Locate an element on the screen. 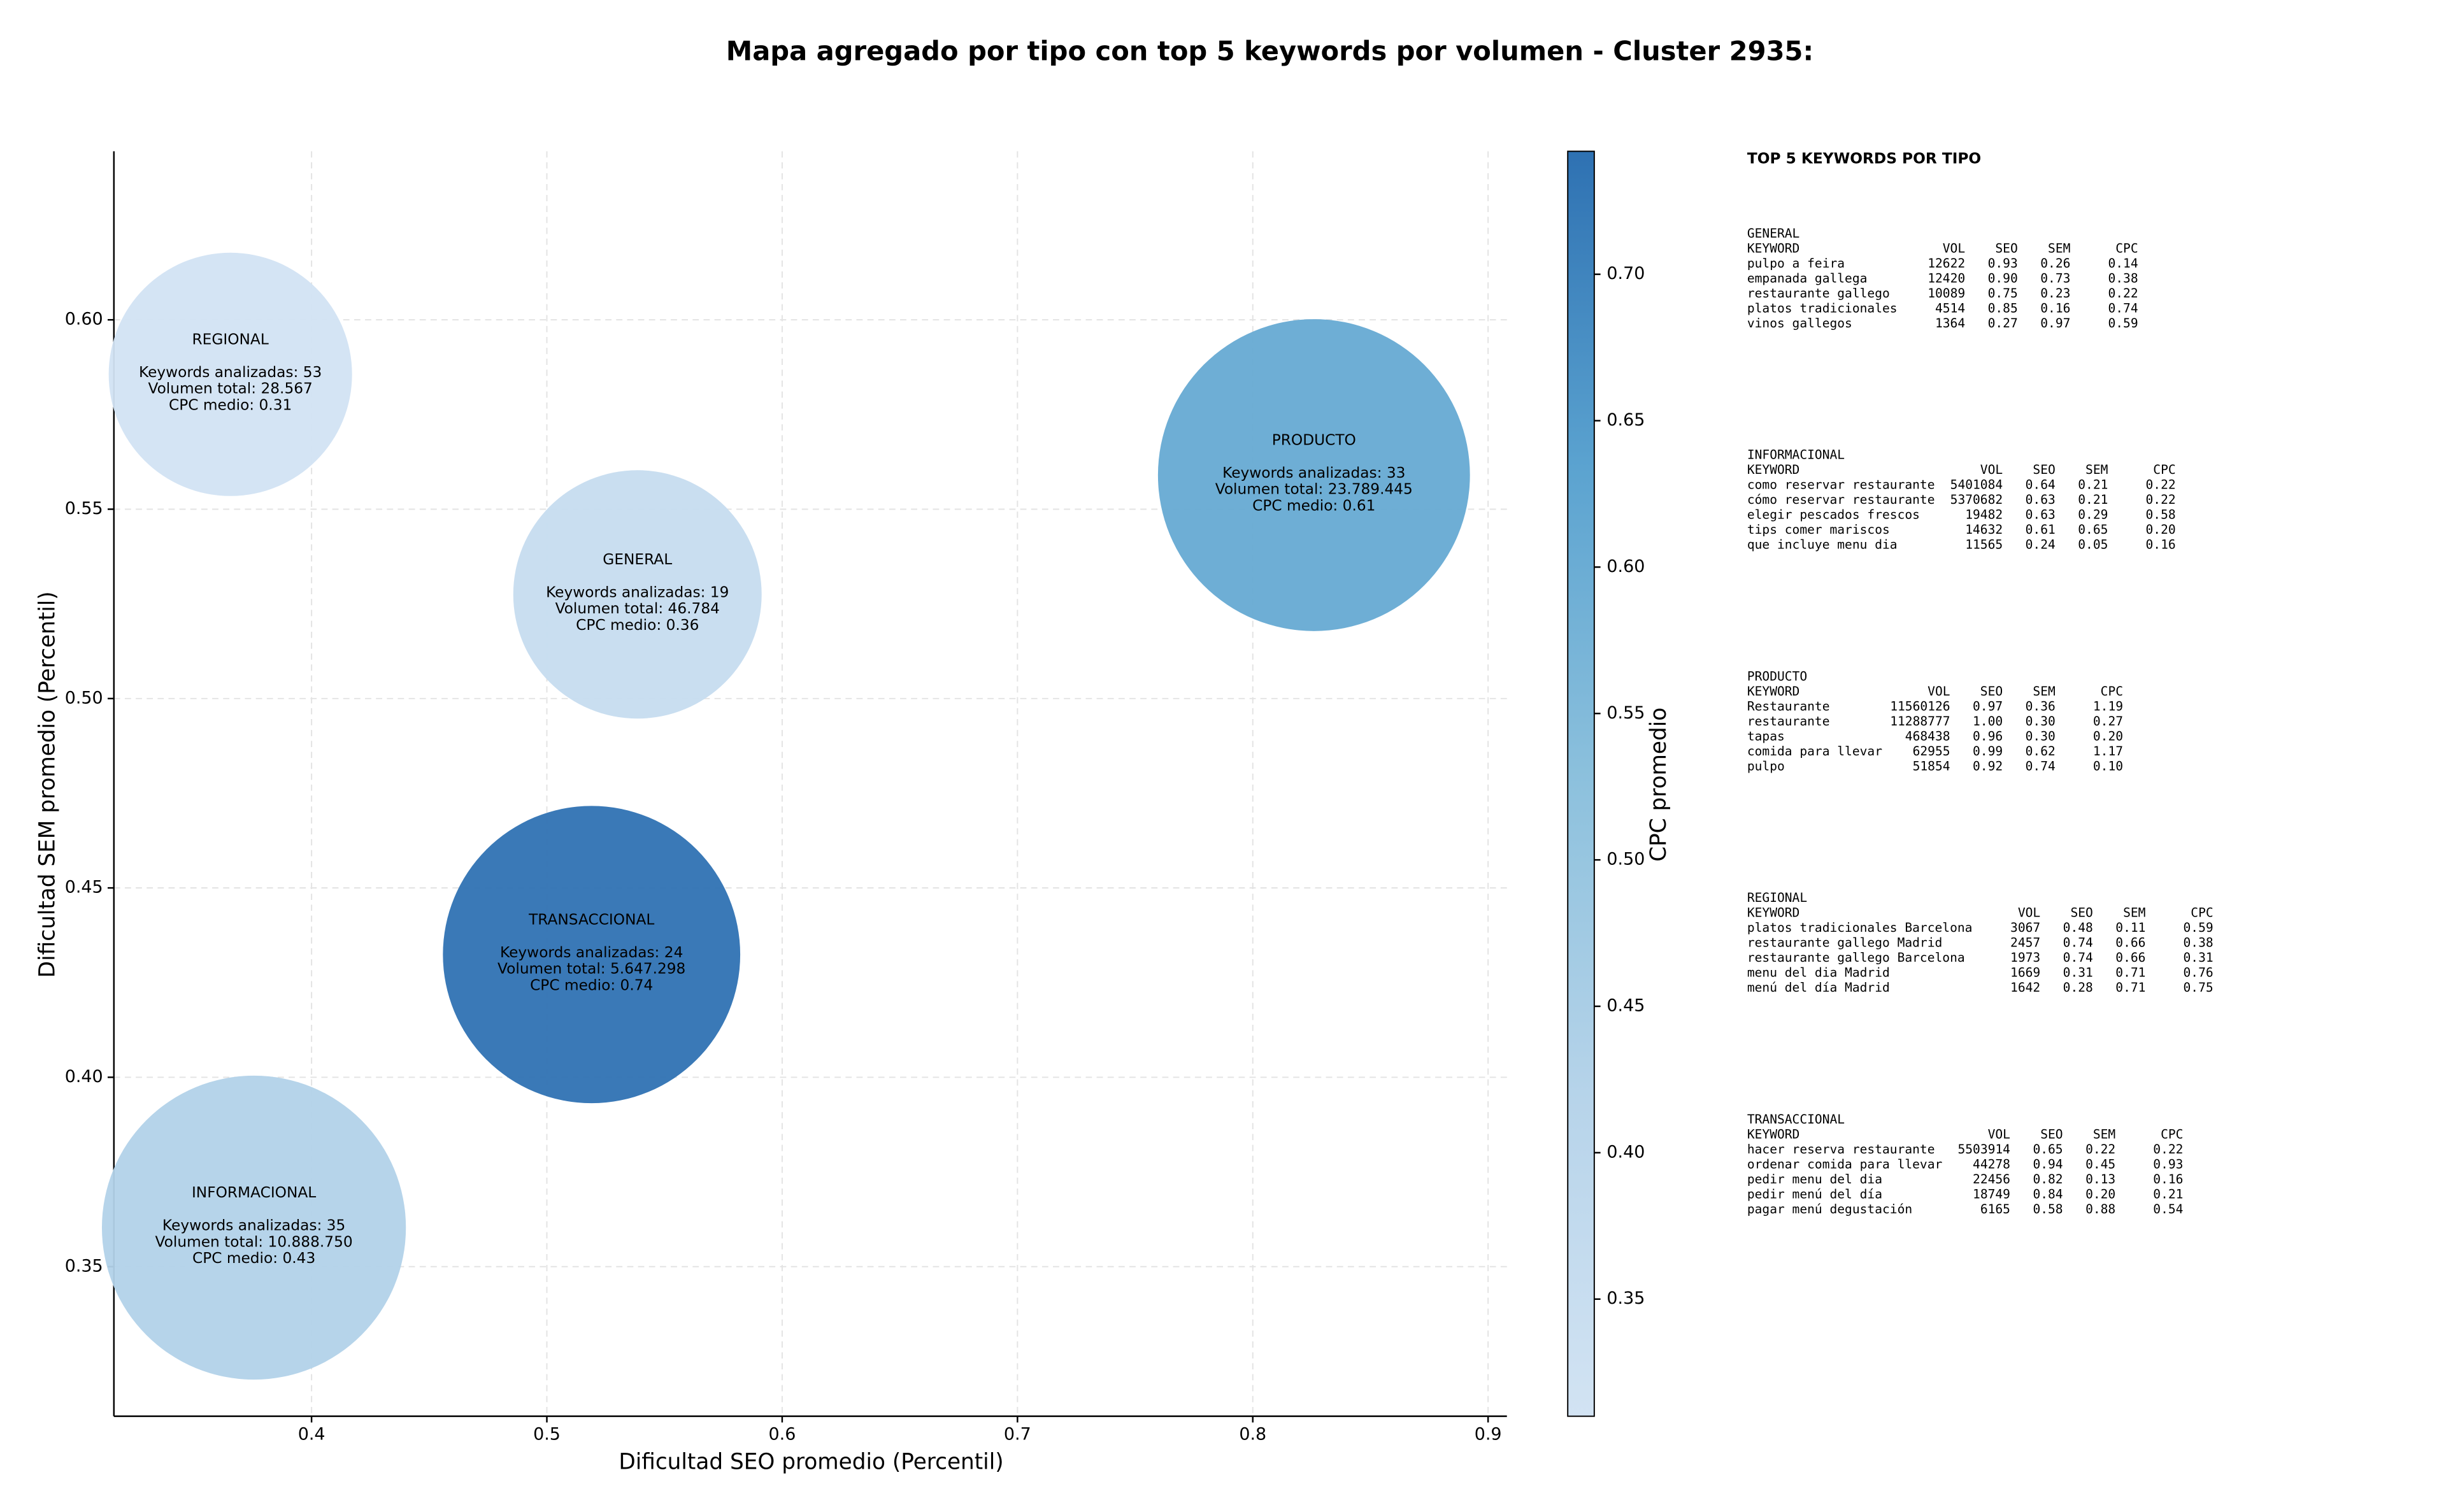 The height and width of the screenshot is (1512, 2446). table-cell: 0.16 is located at coordinates (2055, 308).